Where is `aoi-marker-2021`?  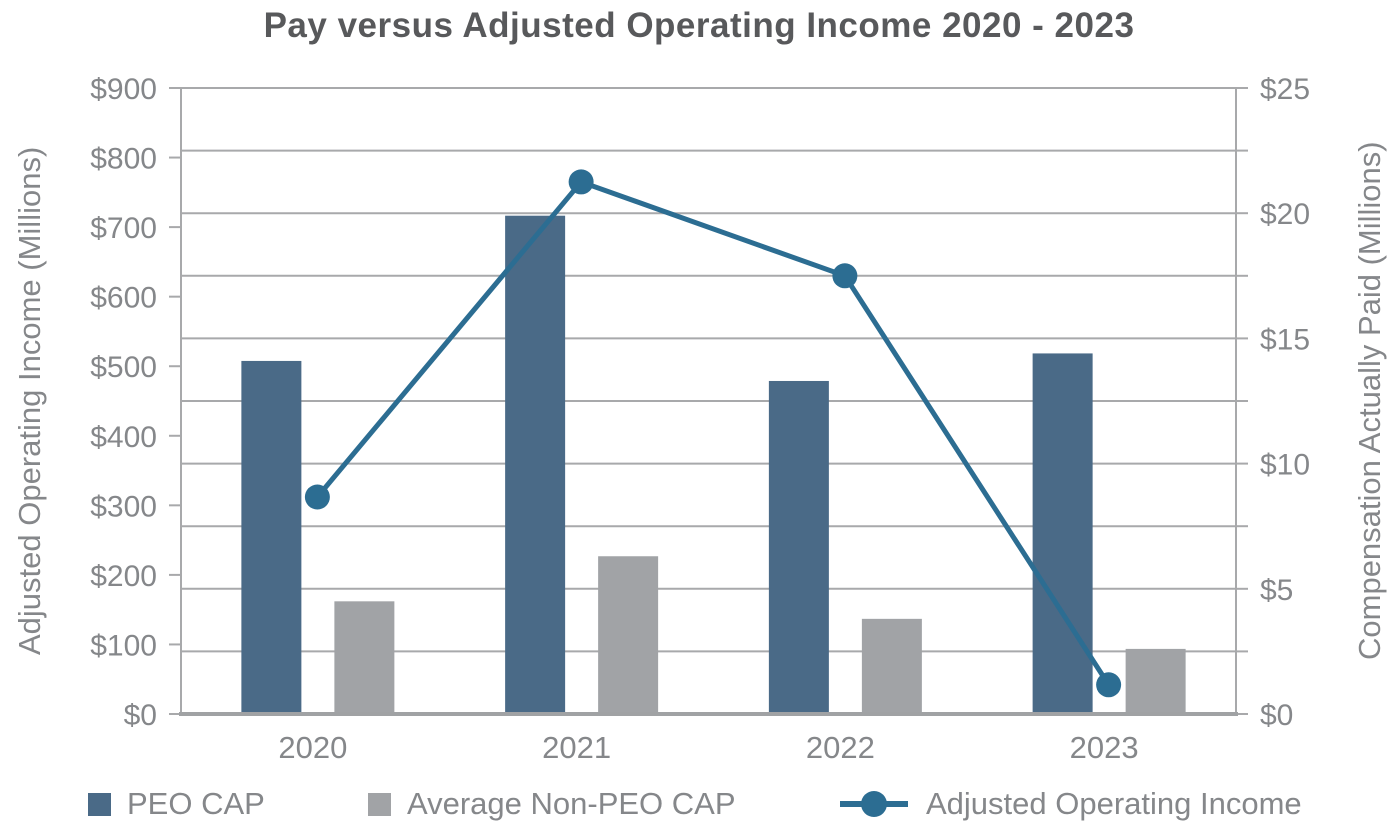 aoi-marker-2021 is located at coordinates (581, 182).